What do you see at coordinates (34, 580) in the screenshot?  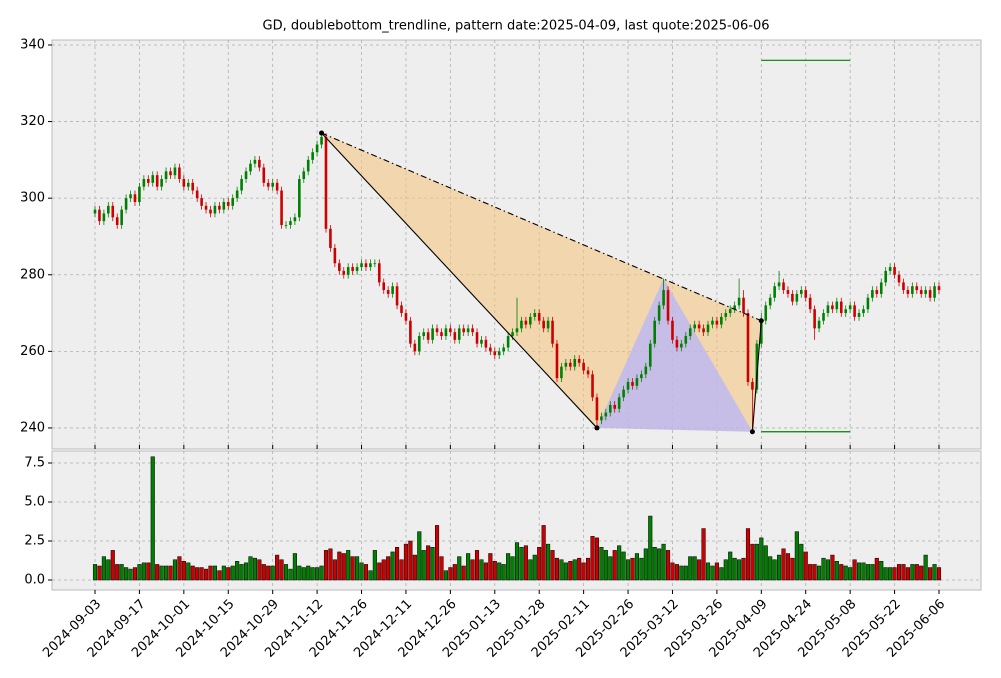 I see `volume-tick-label: 0.0` at bounding box center [34, 580].